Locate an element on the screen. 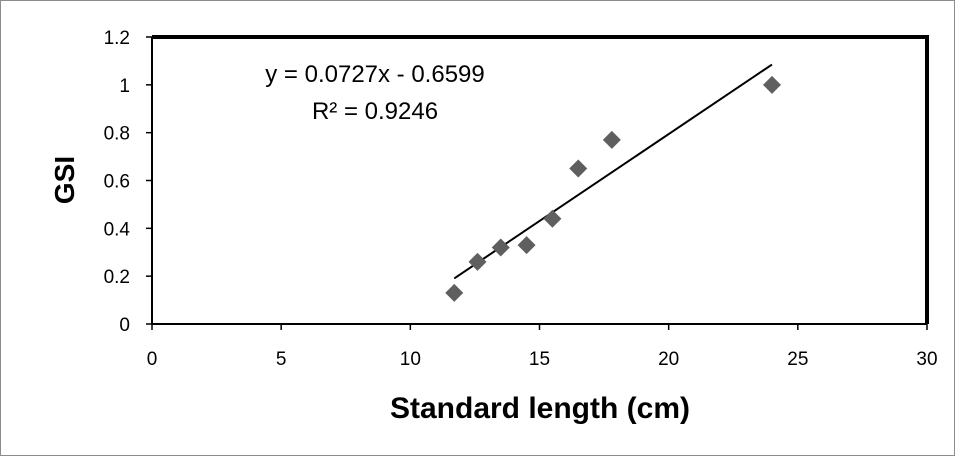 This screenshot has height=456, width=955. r-squared-label: R² = 0.9246 is located at coordinates (375, 111).